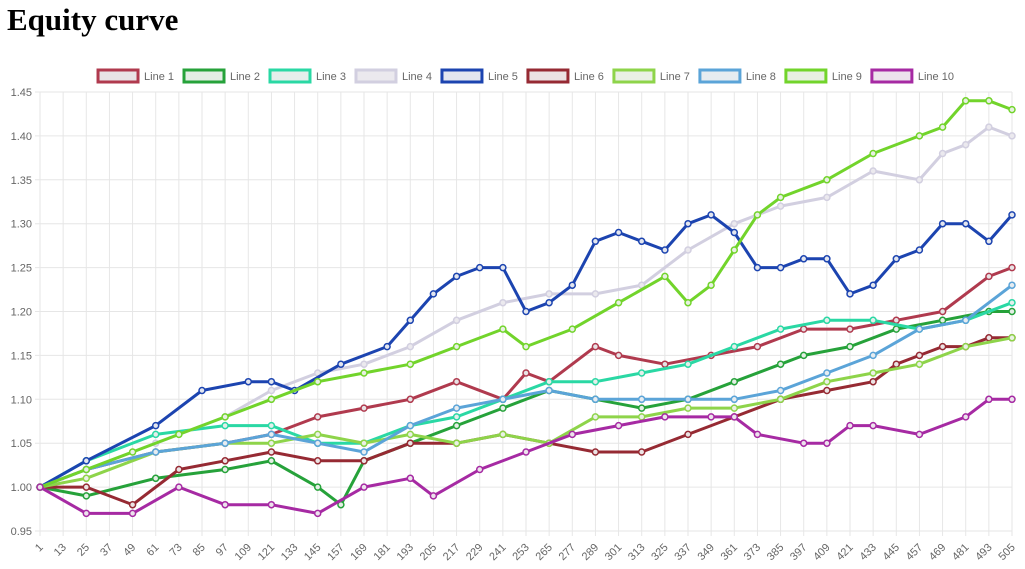 The width and height of the screenshot is (1025, 569). Describe the element at coordinates (479, 76) in the screenshot. I see `legend-item-line-5: Line 5` at that location.